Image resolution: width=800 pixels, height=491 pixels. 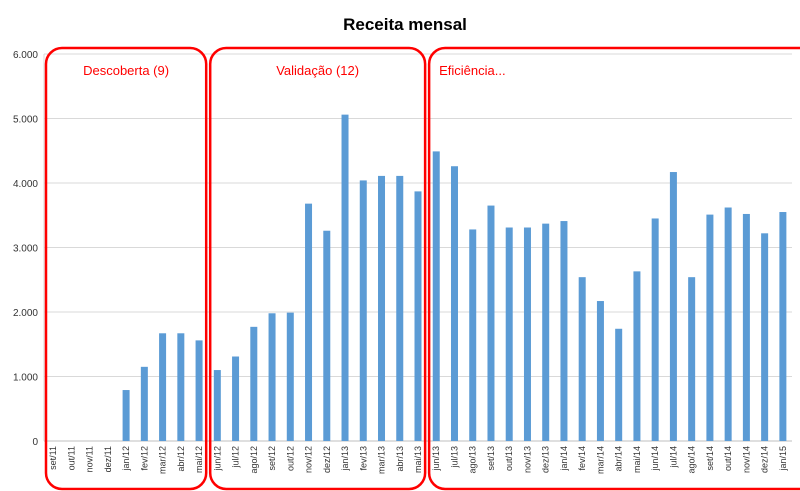 I want to click on x-tick-label: jun/14, so click(x=655, y=459).